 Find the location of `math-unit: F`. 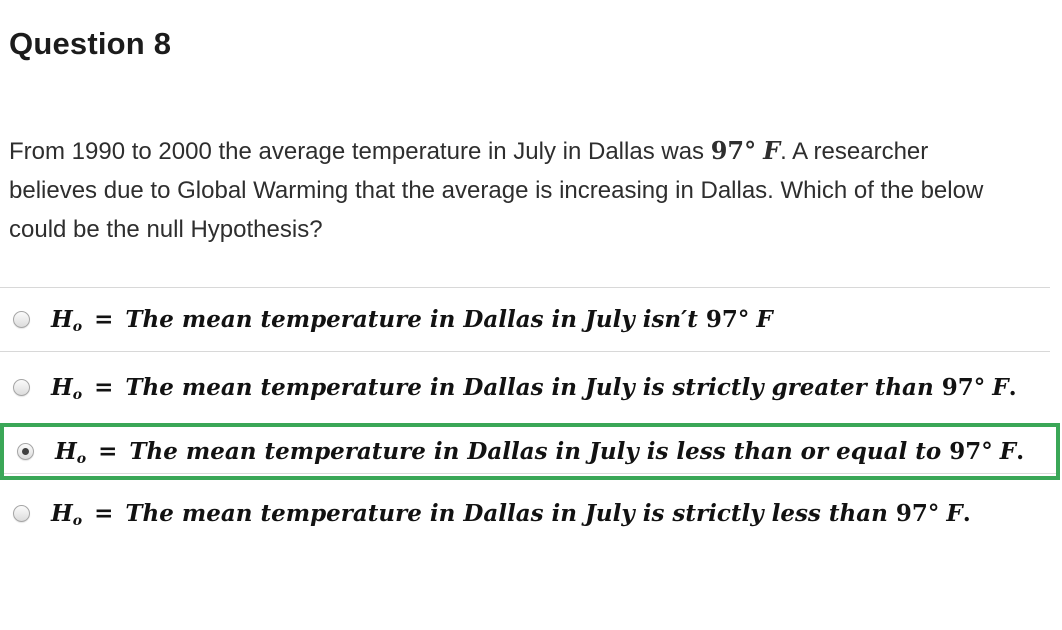

math-unit: F is located at coordinates (772, 150).